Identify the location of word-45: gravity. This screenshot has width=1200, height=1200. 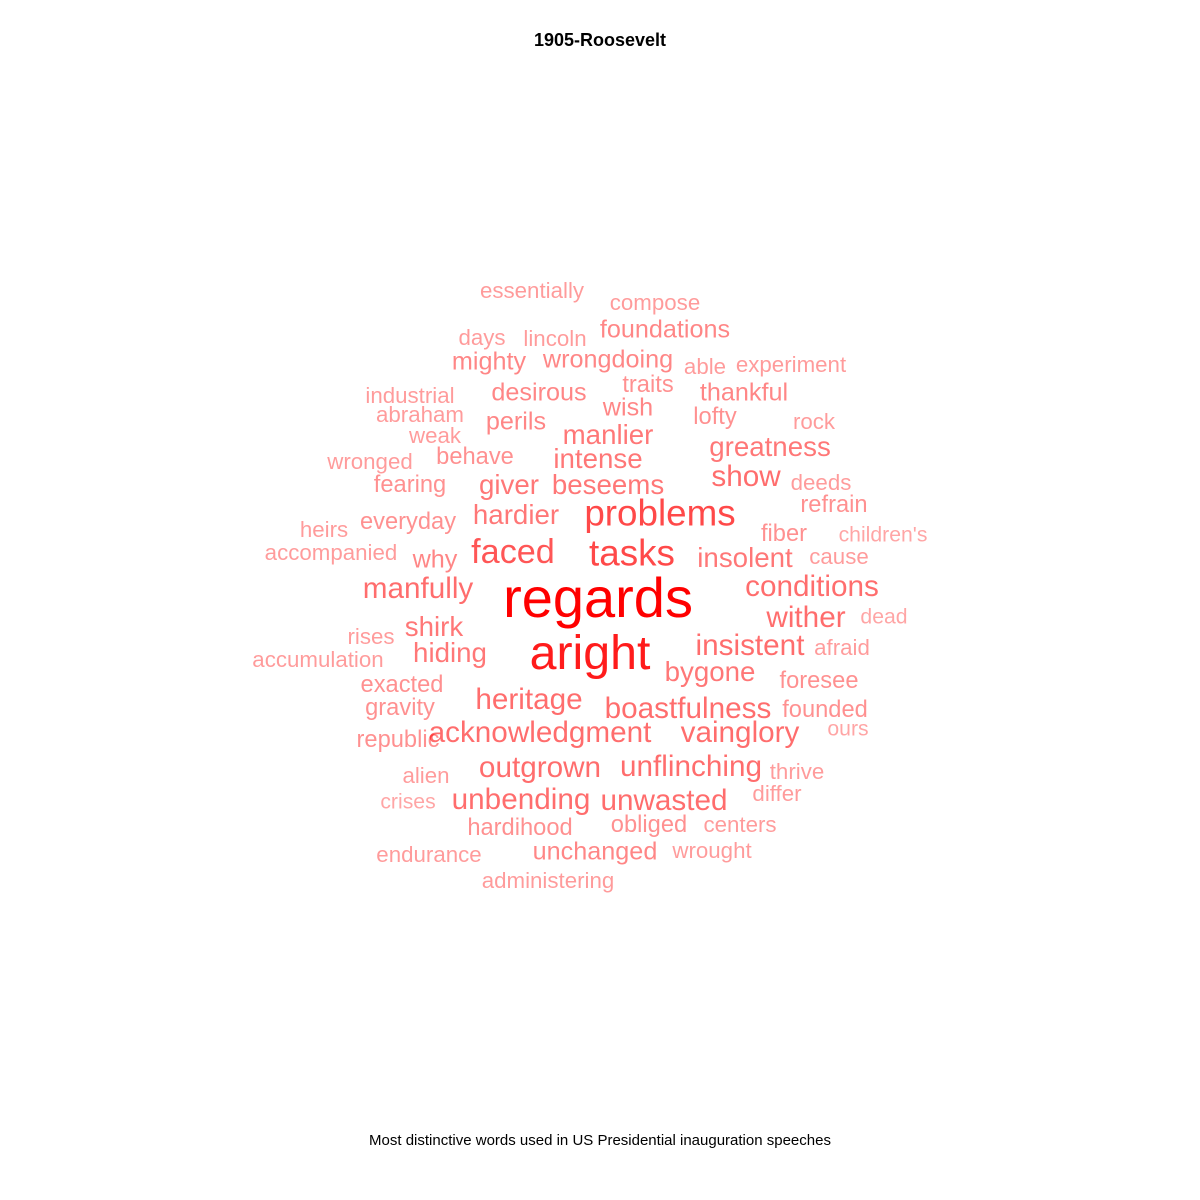
(400, 708).